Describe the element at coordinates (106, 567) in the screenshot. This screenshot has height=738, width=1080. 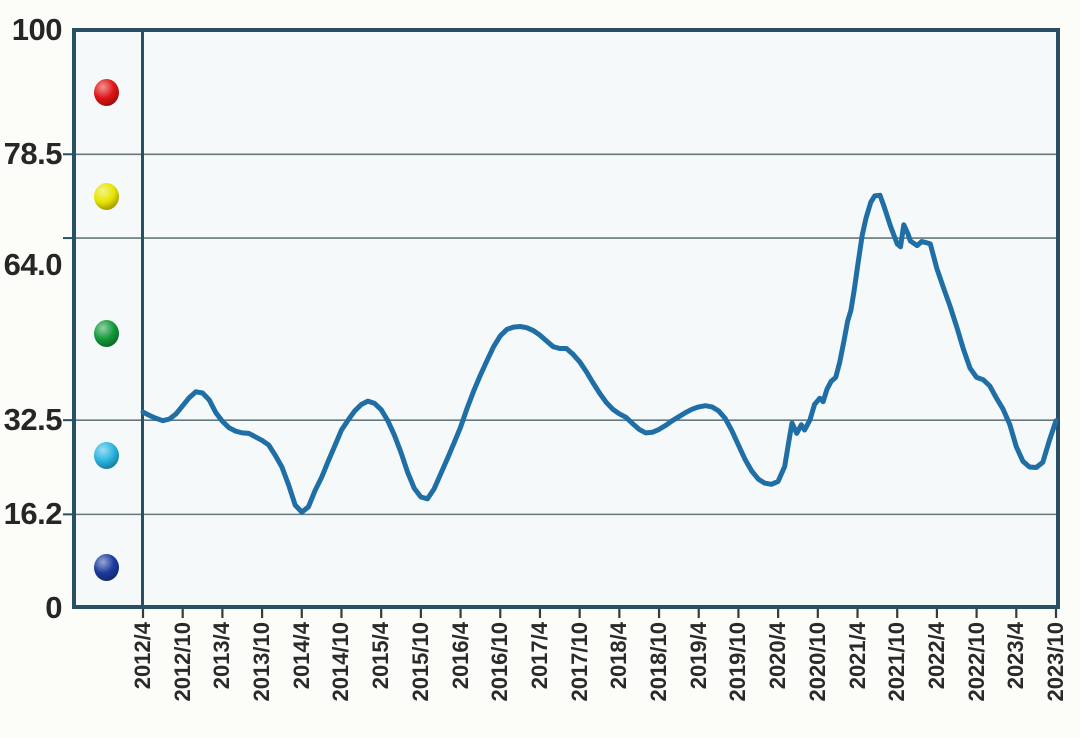
I see `navy-ball-marker` at that location.